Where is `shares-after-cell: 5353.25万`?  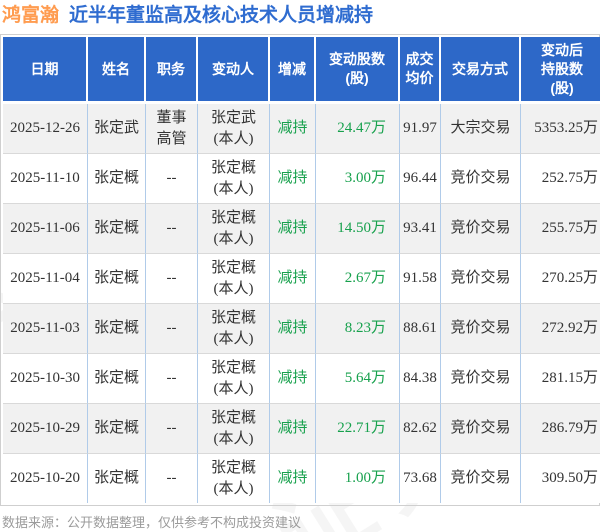 shares-after-cell: 5353.25万 is located at coordinates (560, 129).